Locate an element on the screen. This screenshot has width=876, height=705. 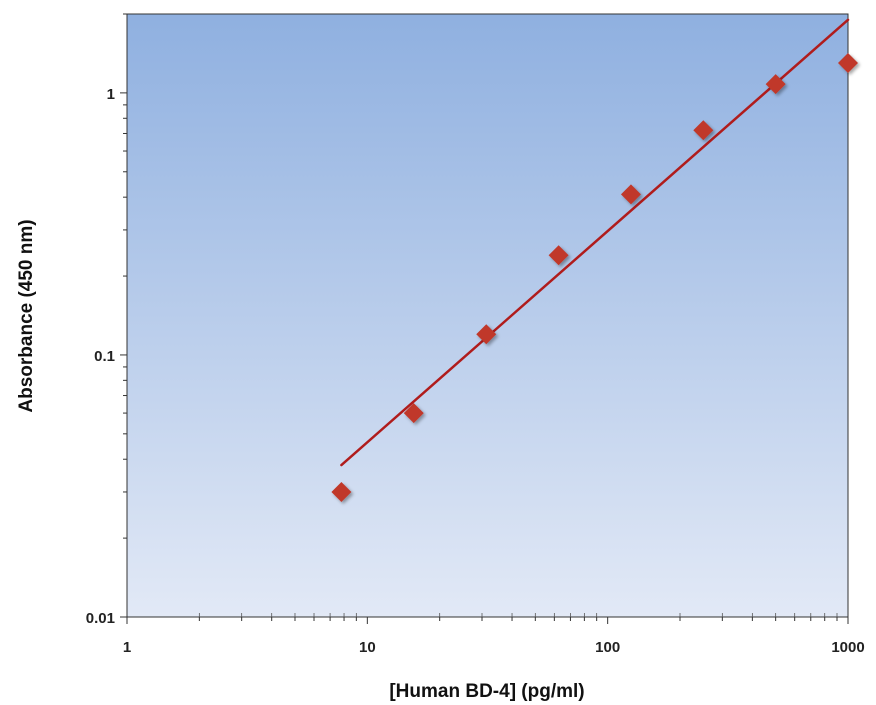
x-tick-label: 1 is located at coordinates (127, 647).